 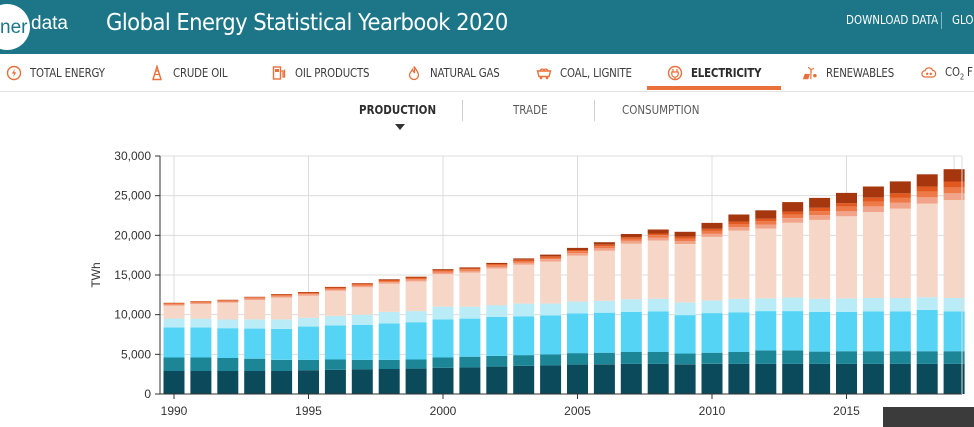 I want to click on overlay-panel-edge, so click(x=928, y=417).